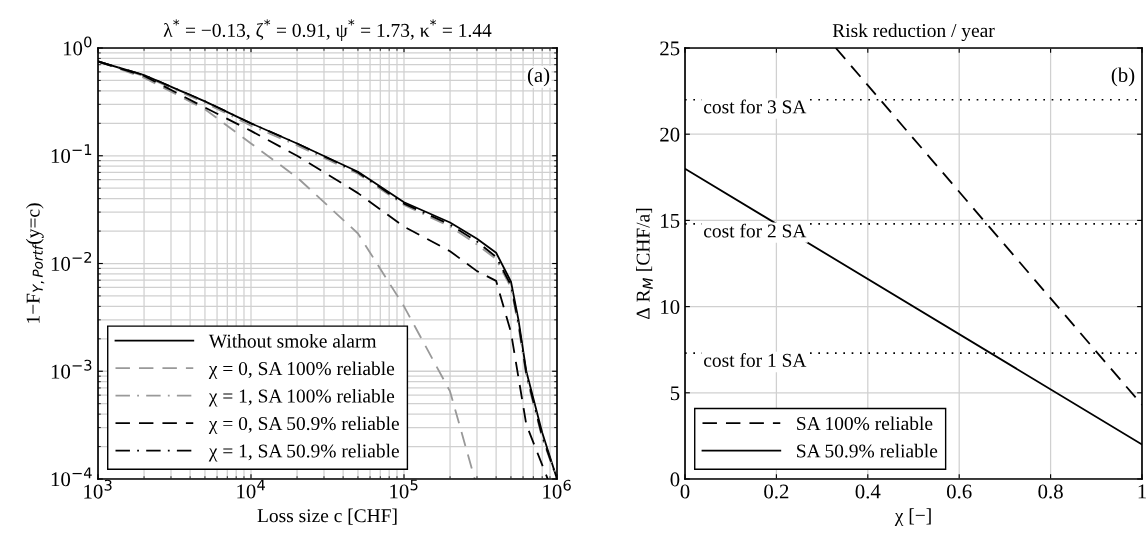  Describe the element at coordinates (327, 30) in the screenshot. I see `chart-title: λ$^{*}$ = −0.13, ζ$^{*}$ = 0.91, ψ$^{*}$ = 1.73, κ$^{*}$ = 1.44` at that location.